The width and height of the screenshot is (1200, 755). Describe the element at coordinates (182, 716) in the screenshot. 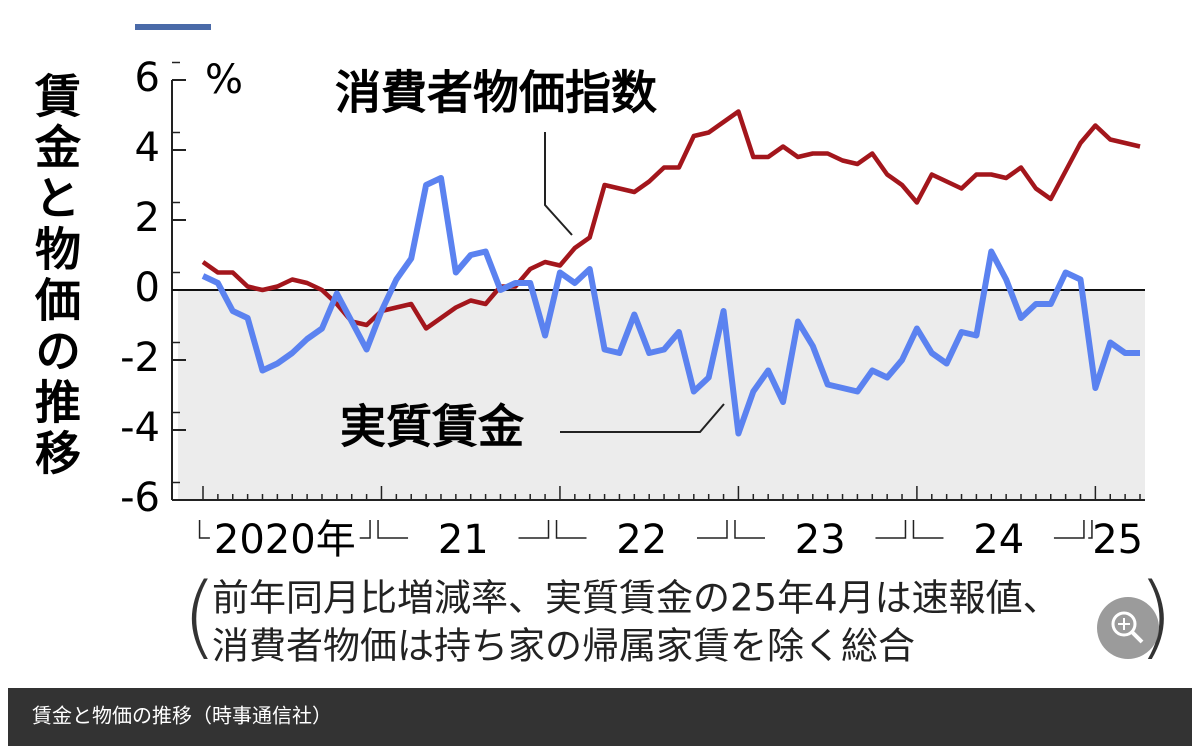

I see `caption: 賃金と物価の推移（時事通信社）` at that location.